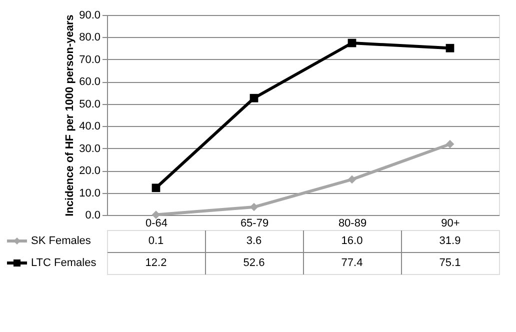 Image resolution: width=516 pixels, height=332 pixels. What do you see at coordinates (352, 263) in the screenshot?
I see `data-label: 77.4` at bounding box center [352, 263].